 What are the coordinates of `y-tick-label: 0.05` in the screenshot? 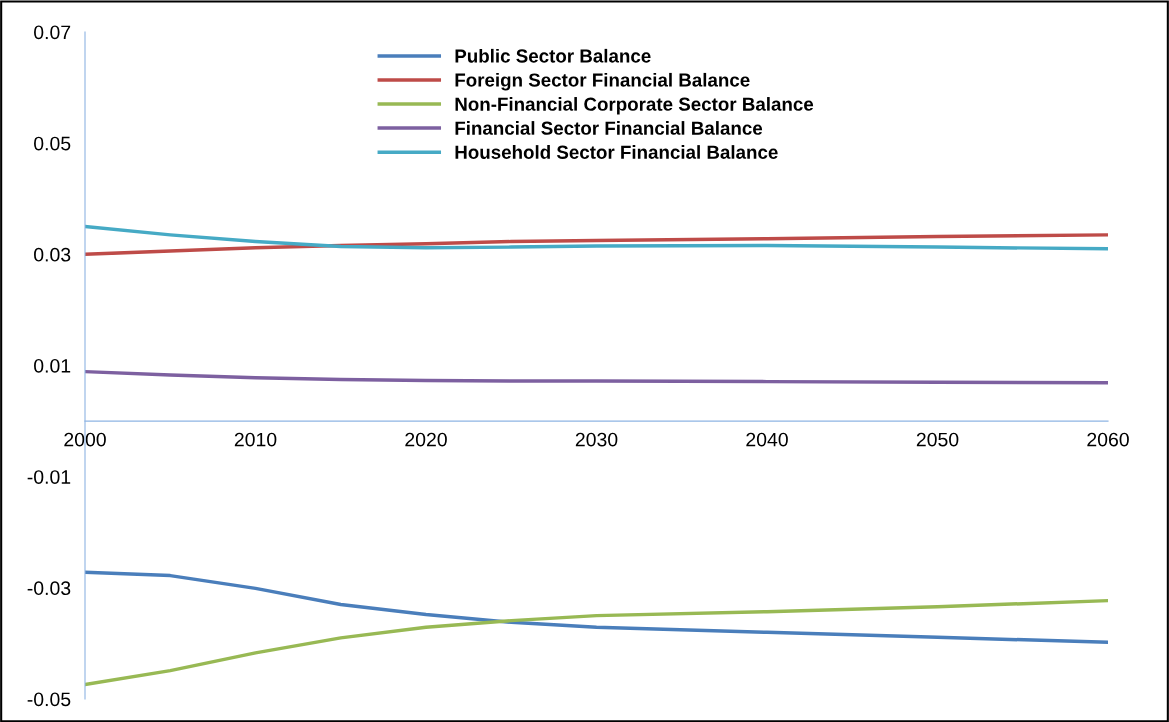 It's located at (52, 143).